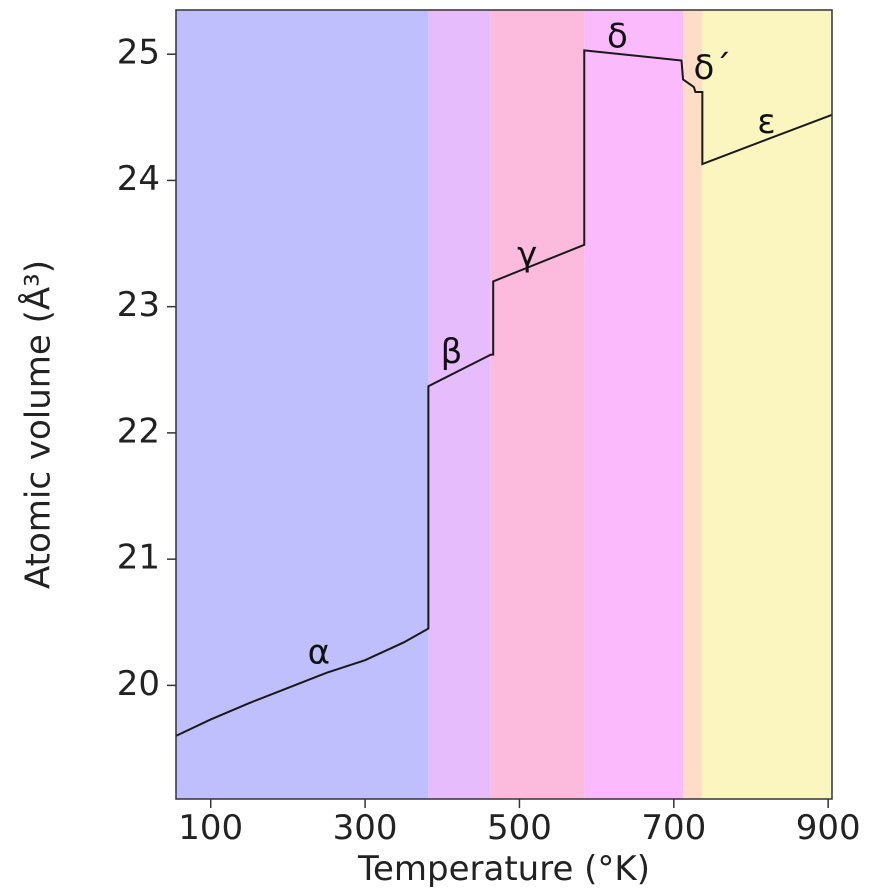  What do you see at coordinates (452, 352) in the screenshot?
I see `phase-label-1: β` at bounding box center [452, 352].